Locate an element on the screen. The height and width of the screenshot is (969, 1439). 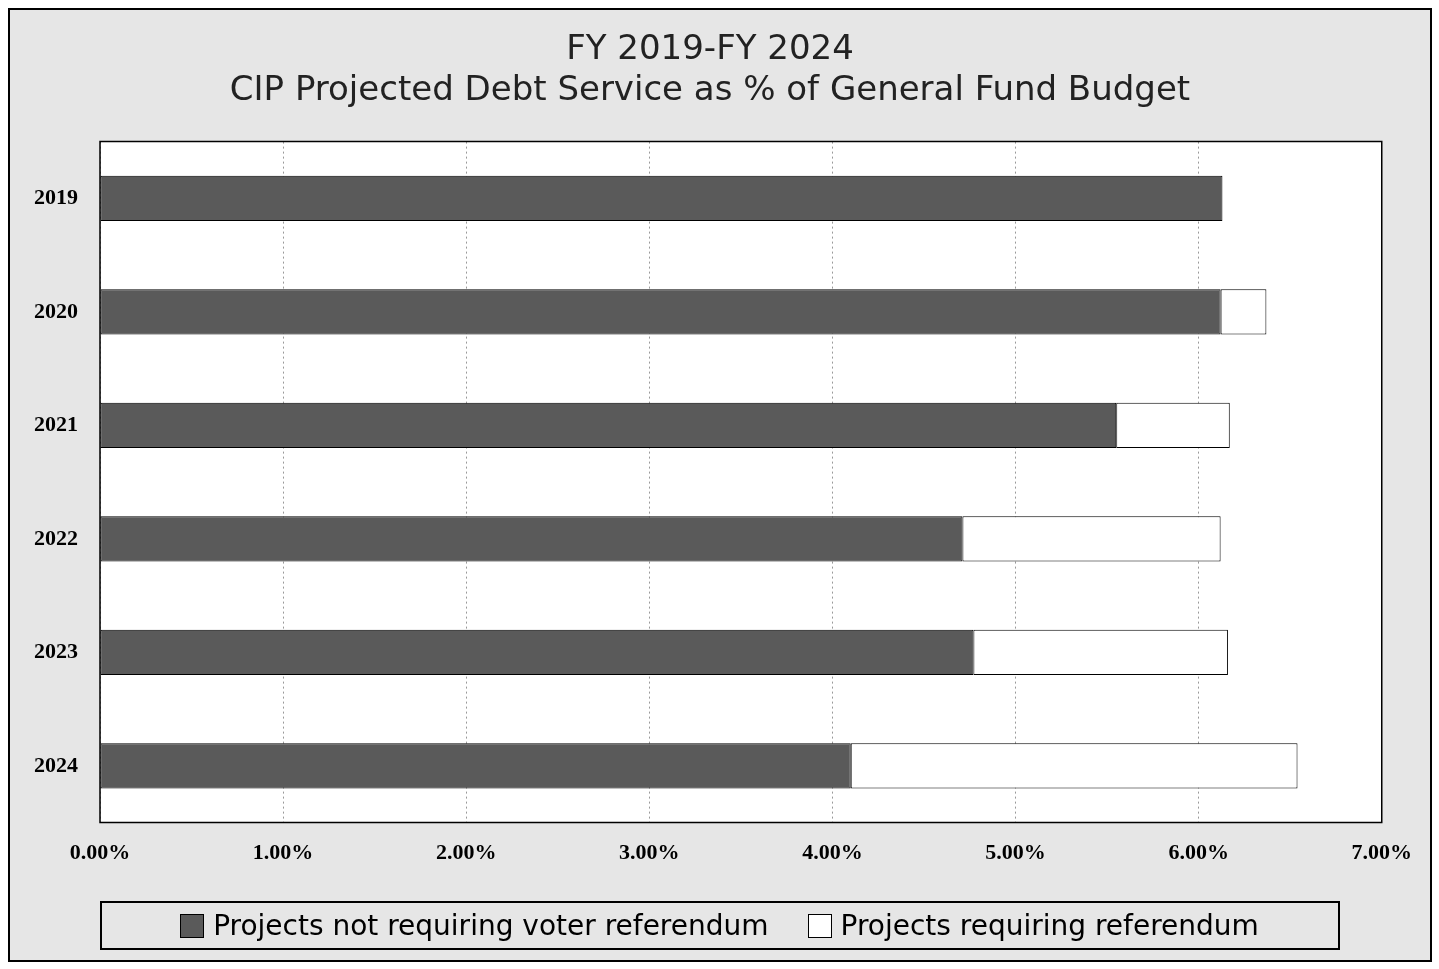
x-tick-label: 2.00% is located at coordinates (466, 852).